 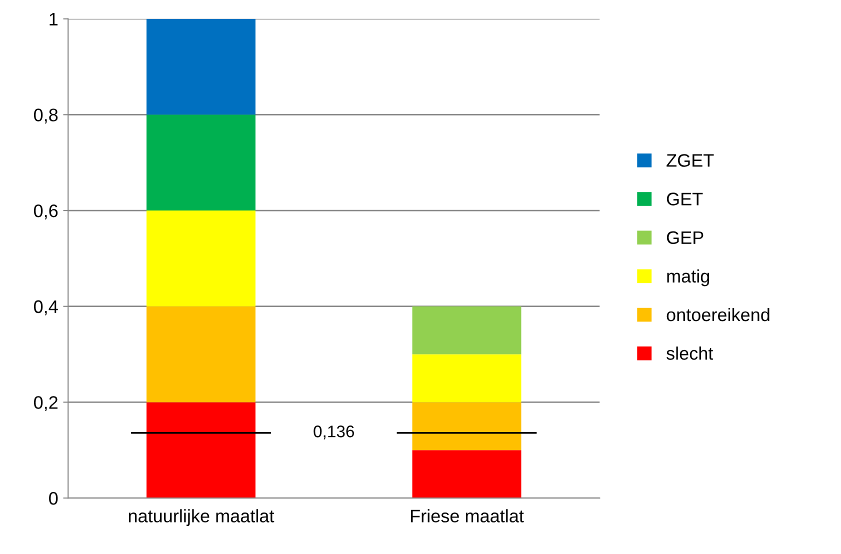 I want to click on y-tick-label: 0,8, so click(x=46, y=116).